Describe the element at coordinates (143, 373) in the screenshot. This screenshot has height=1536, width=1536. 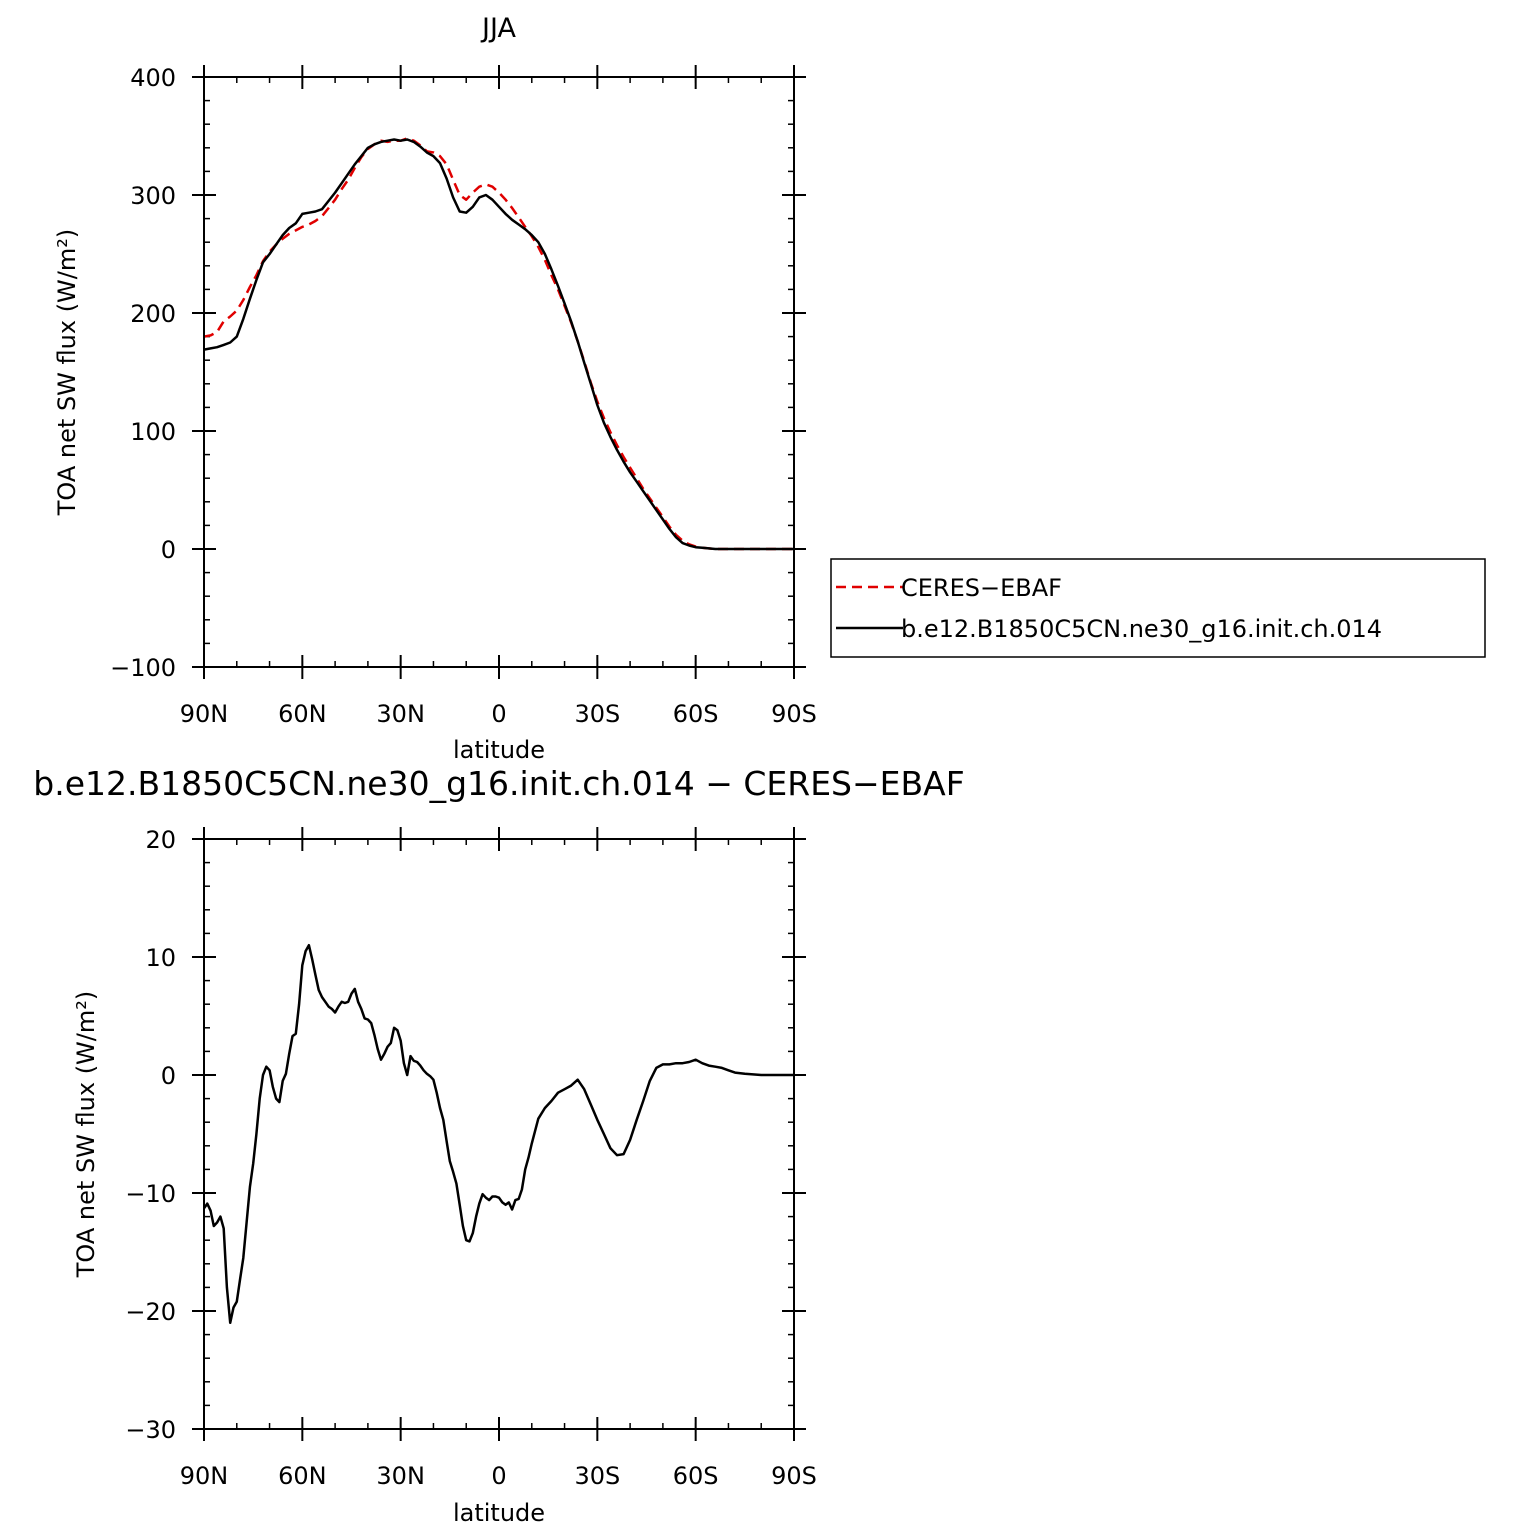
I see `top-y-tick-labels: −100 0 100 200 300 400` at that location.